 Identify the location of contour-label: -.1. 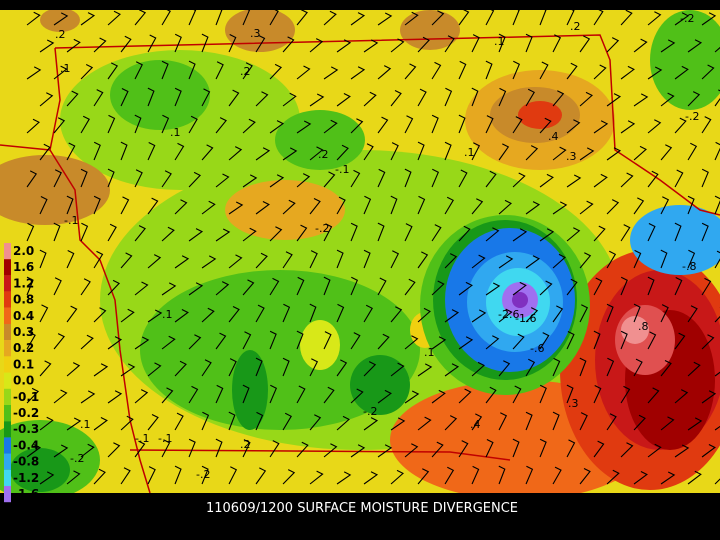
(342, 169).